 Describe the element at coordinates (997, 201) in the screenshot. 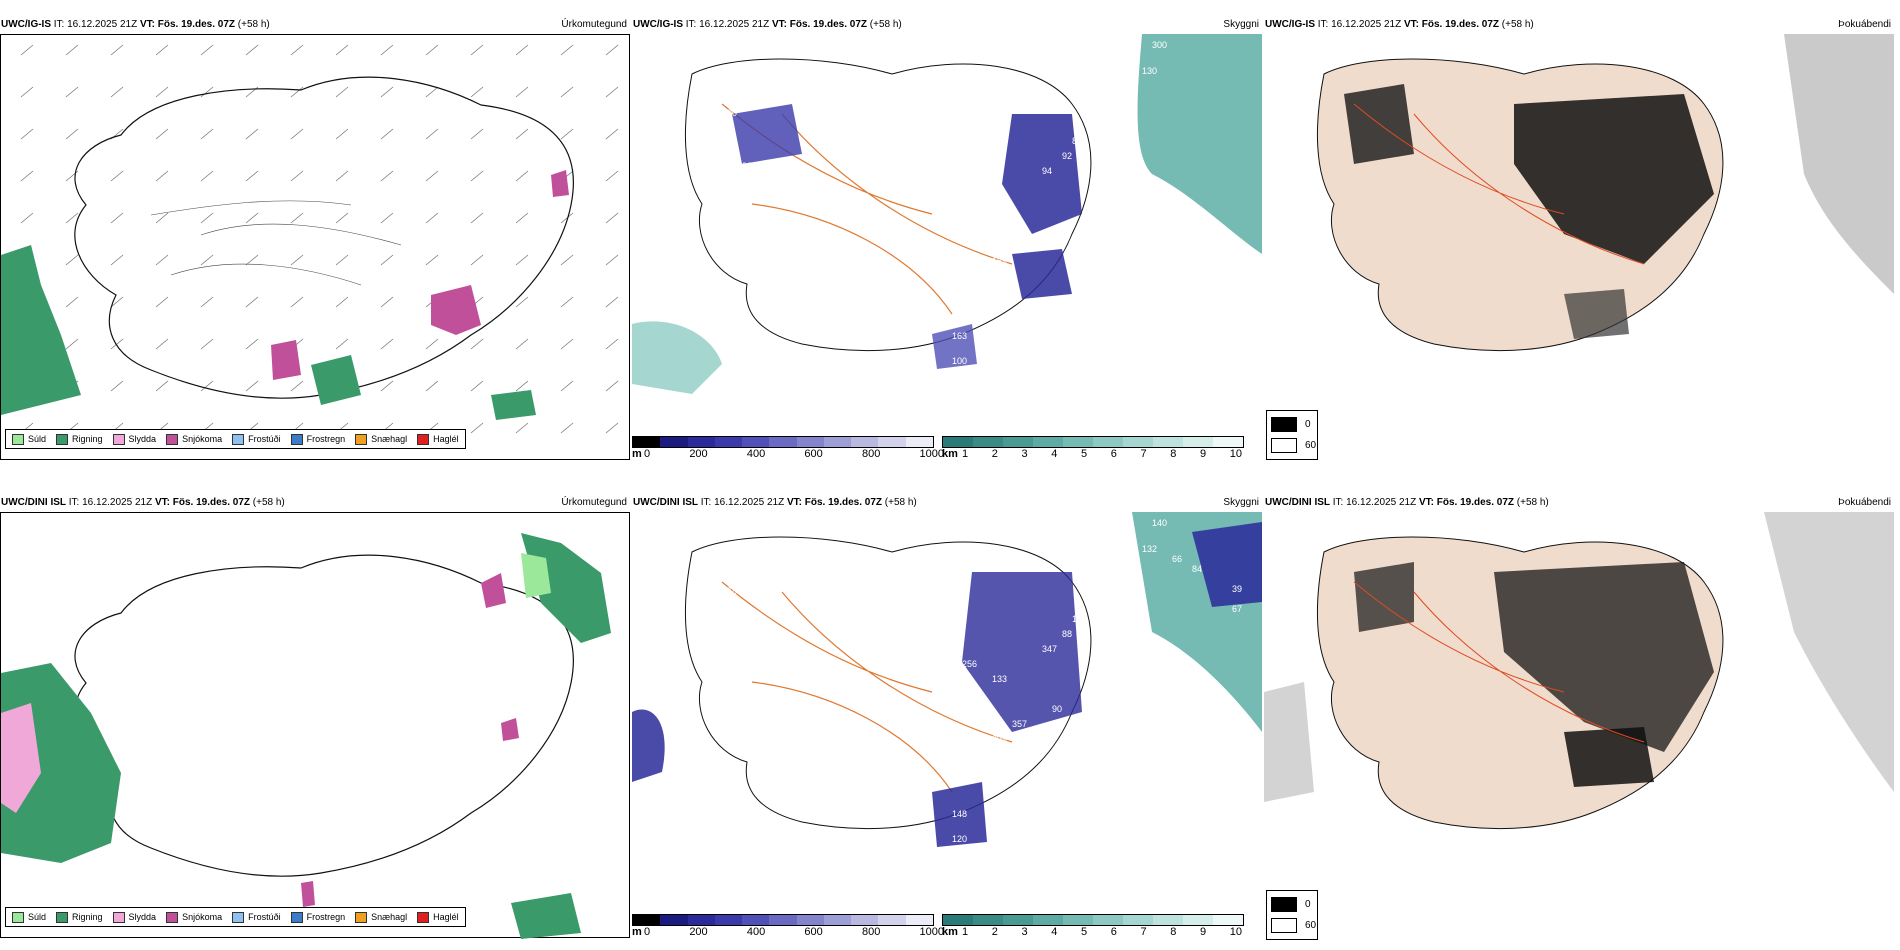

I see `cloud-base-value: 96` at that location.